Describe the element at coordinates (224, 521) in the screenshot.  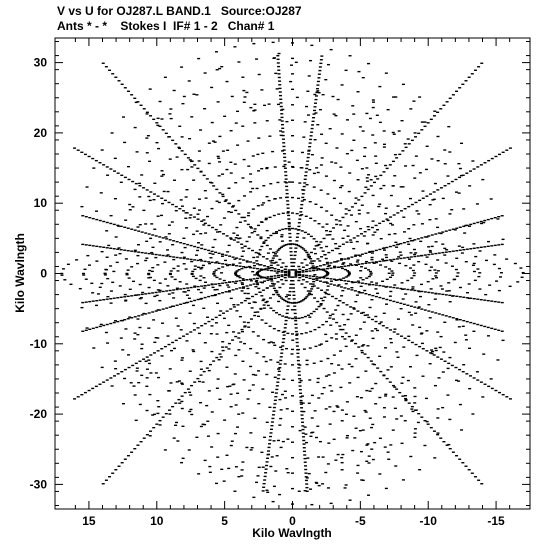
I see `x-tick-label: 5` at that location.